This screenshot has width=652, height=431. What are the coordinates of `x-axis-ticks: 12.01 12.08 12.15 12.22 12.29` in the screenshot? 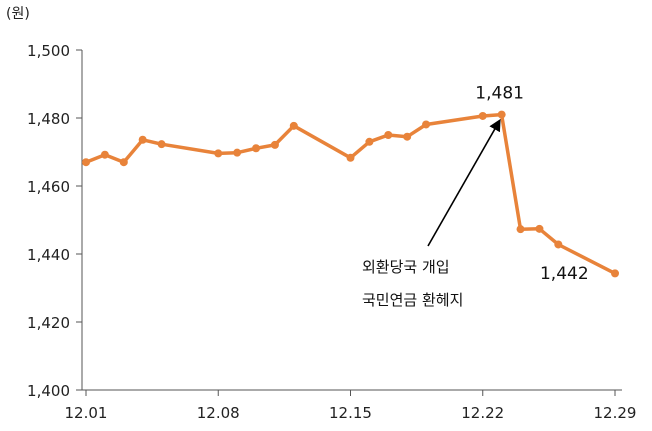 It's located at (351, 406).